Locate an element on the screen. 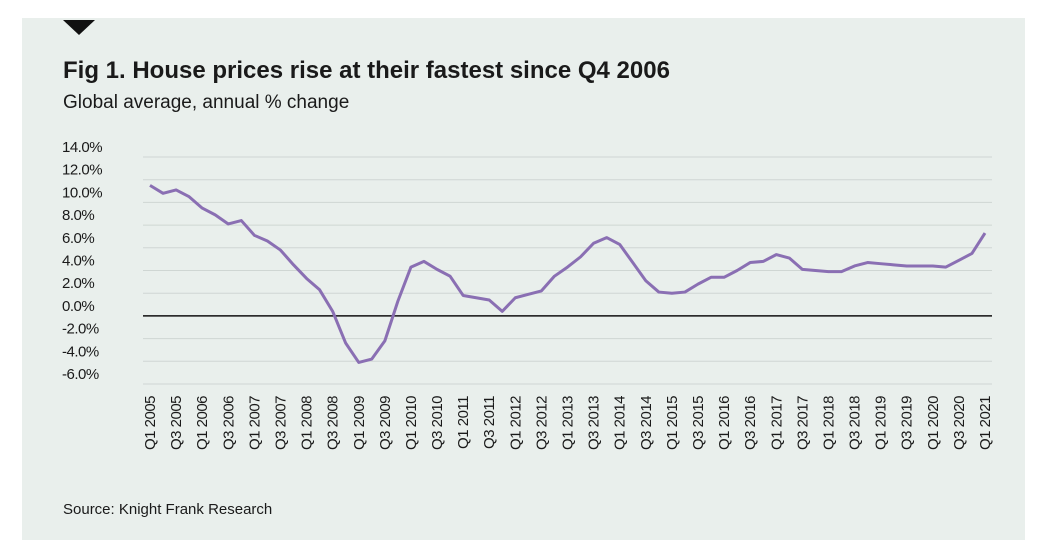 The height and width of the screenshot is (559, 1042). source: Source: Knight Frank Research is located at coordinates (167, 509).